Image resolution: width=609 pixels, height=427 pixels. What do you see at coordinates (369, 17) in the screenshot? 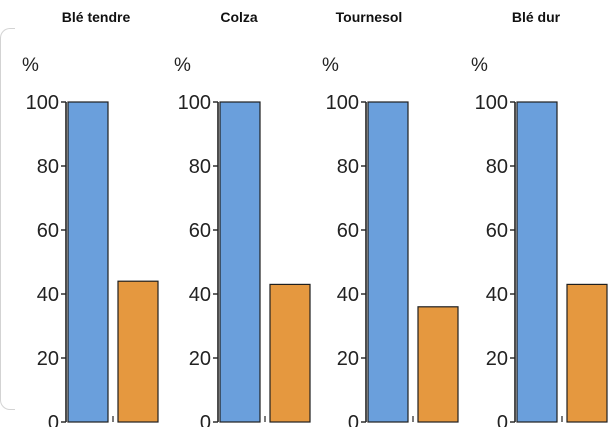
I see `chart-title: Tournesol` at bounding box center [369, 17].